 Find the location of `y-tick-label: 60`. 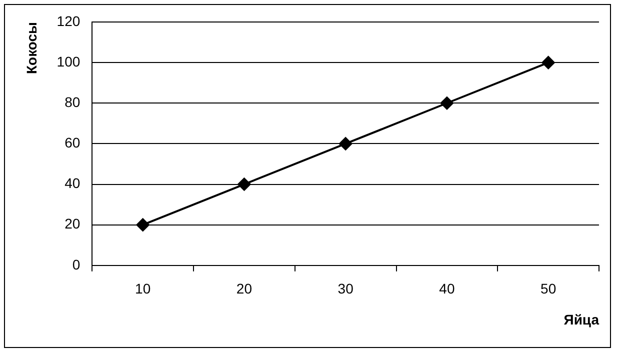

y-tick-label: 60 is located at coordinates (72, 142).